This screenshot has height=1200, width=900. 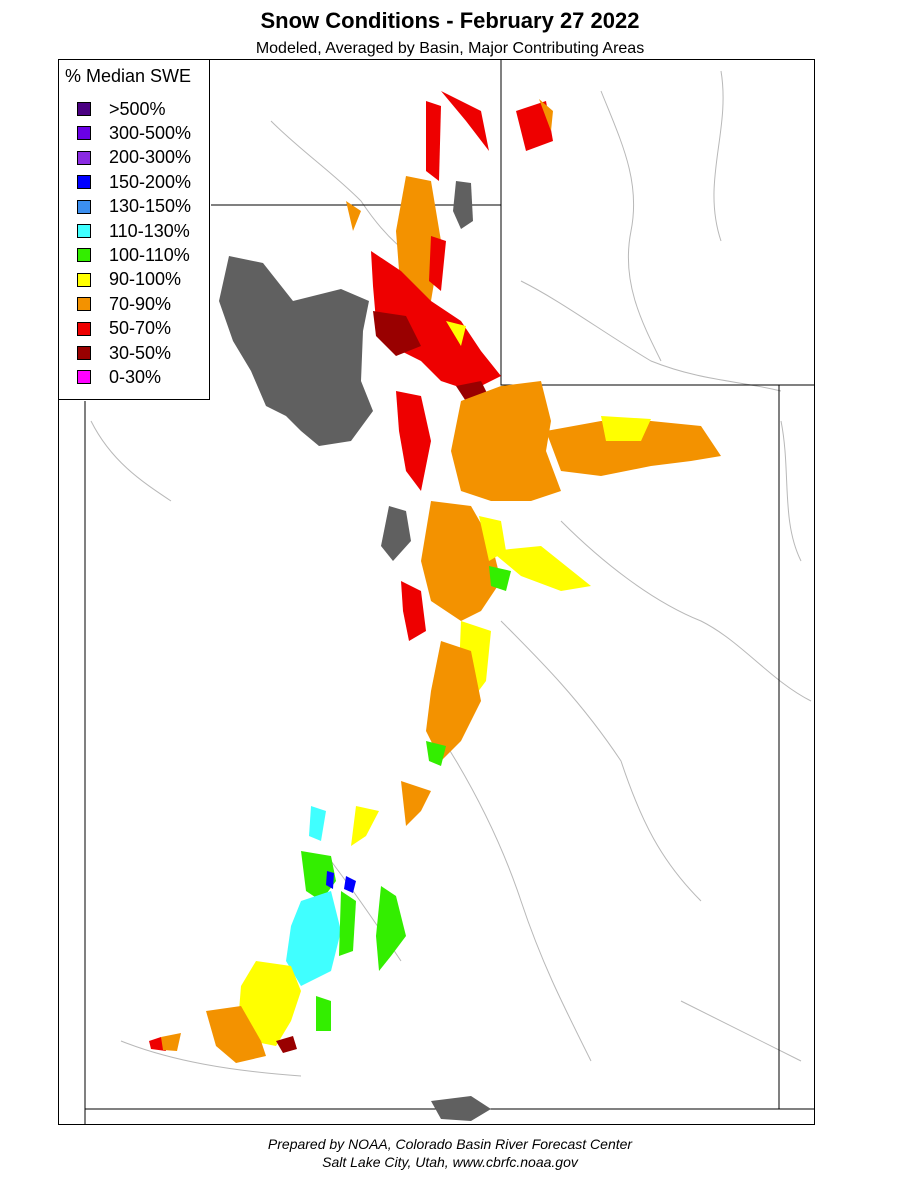 I want to click on legend-item: 110-130%, so click(x=133, y=231).